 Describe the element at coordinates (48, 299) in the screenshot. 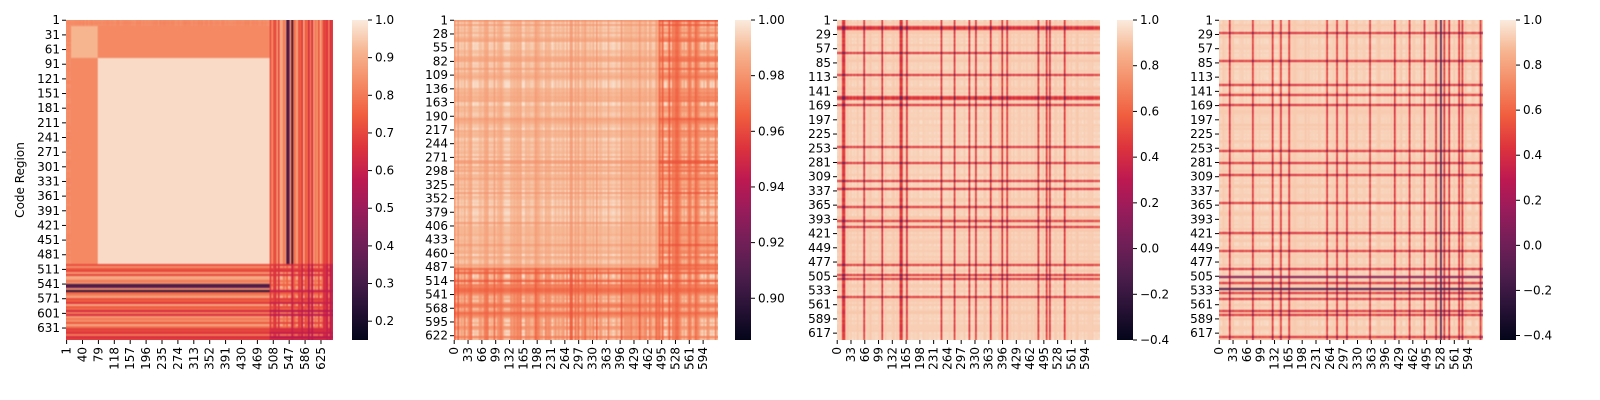

I see `y-tick-label: 571` at that location.